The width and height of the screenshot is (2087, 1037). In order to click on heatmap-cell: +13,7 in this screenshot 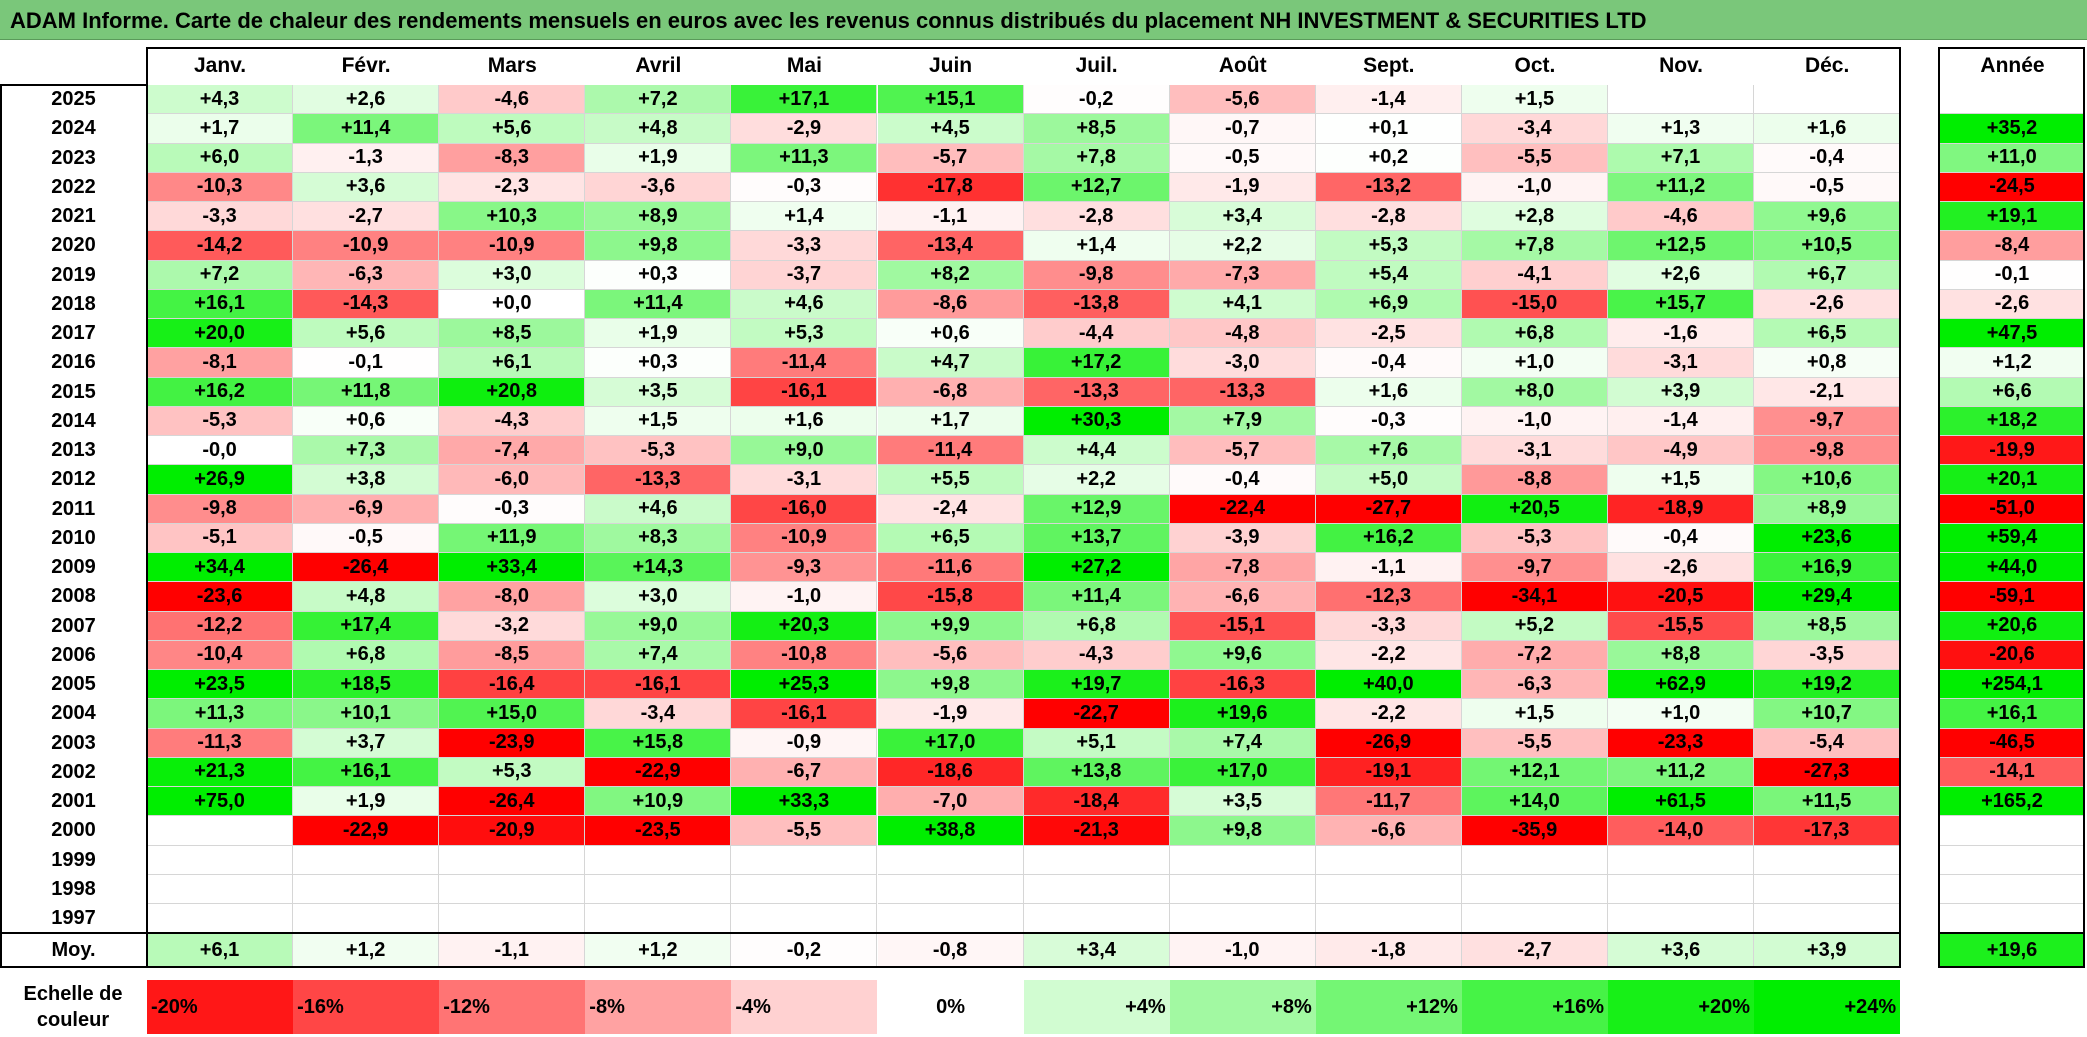, I will do `click(1096, 538)`.